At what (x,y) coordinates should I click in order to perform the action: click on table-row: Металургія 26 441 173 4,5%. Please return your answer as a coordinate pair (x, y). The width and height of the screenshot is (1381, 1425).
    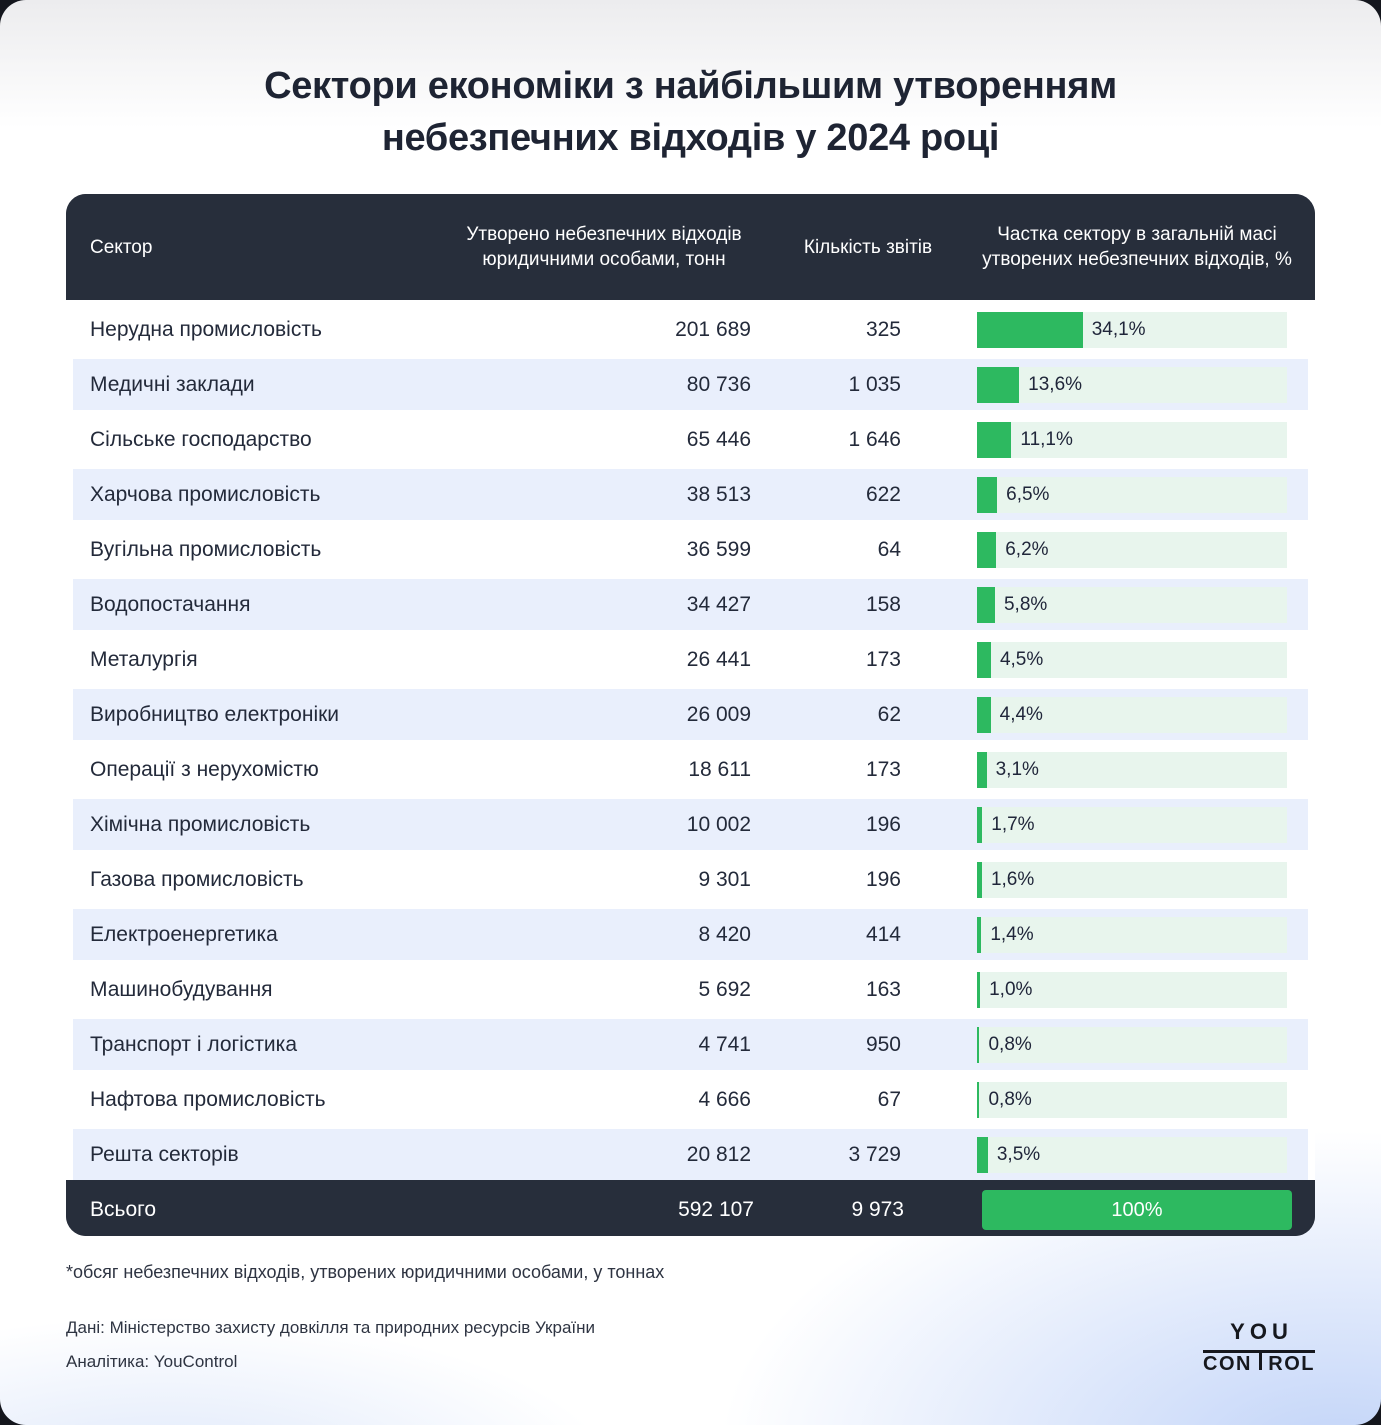
    Looking at the image, I should click on (690, 659).